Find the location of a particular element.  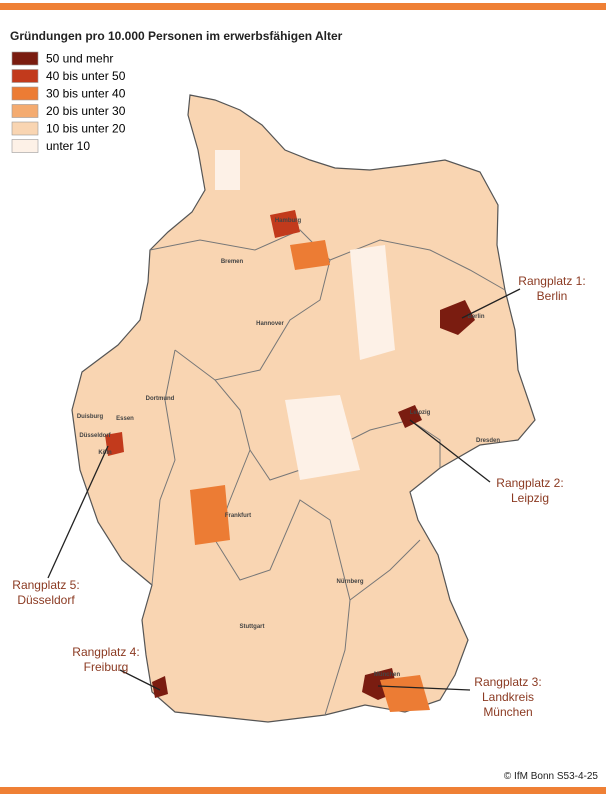

city-label: Essen is located at coordinates (125, 419).